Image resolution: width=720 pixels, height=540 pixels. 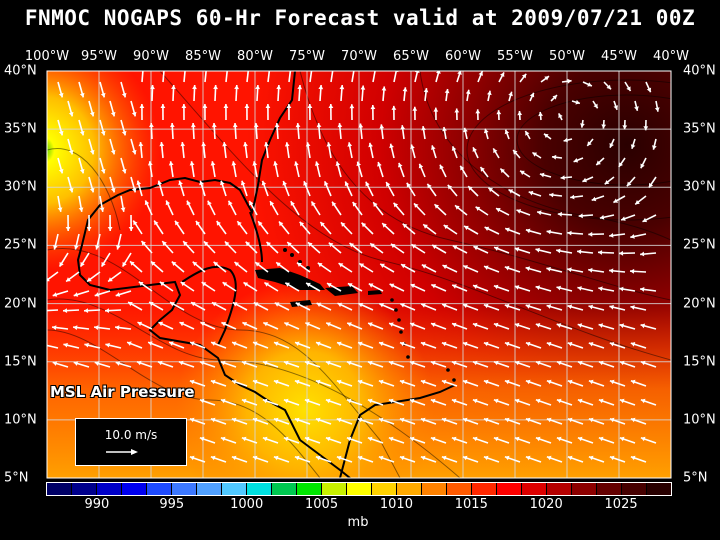 What do you see at coordinates (699, 129) in the screenshot?
I see `lat-label: 35°N` at bounding box center [699, 129].